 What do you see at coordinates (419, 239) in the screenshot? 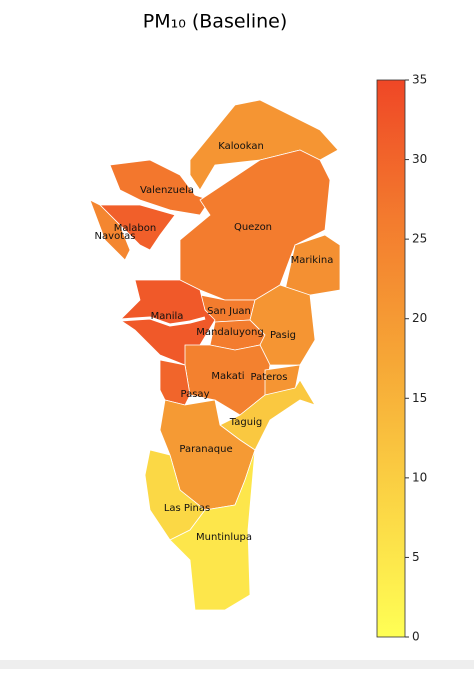
I see `colorbar-tick-label: 25` at bounding box center [419, 239].